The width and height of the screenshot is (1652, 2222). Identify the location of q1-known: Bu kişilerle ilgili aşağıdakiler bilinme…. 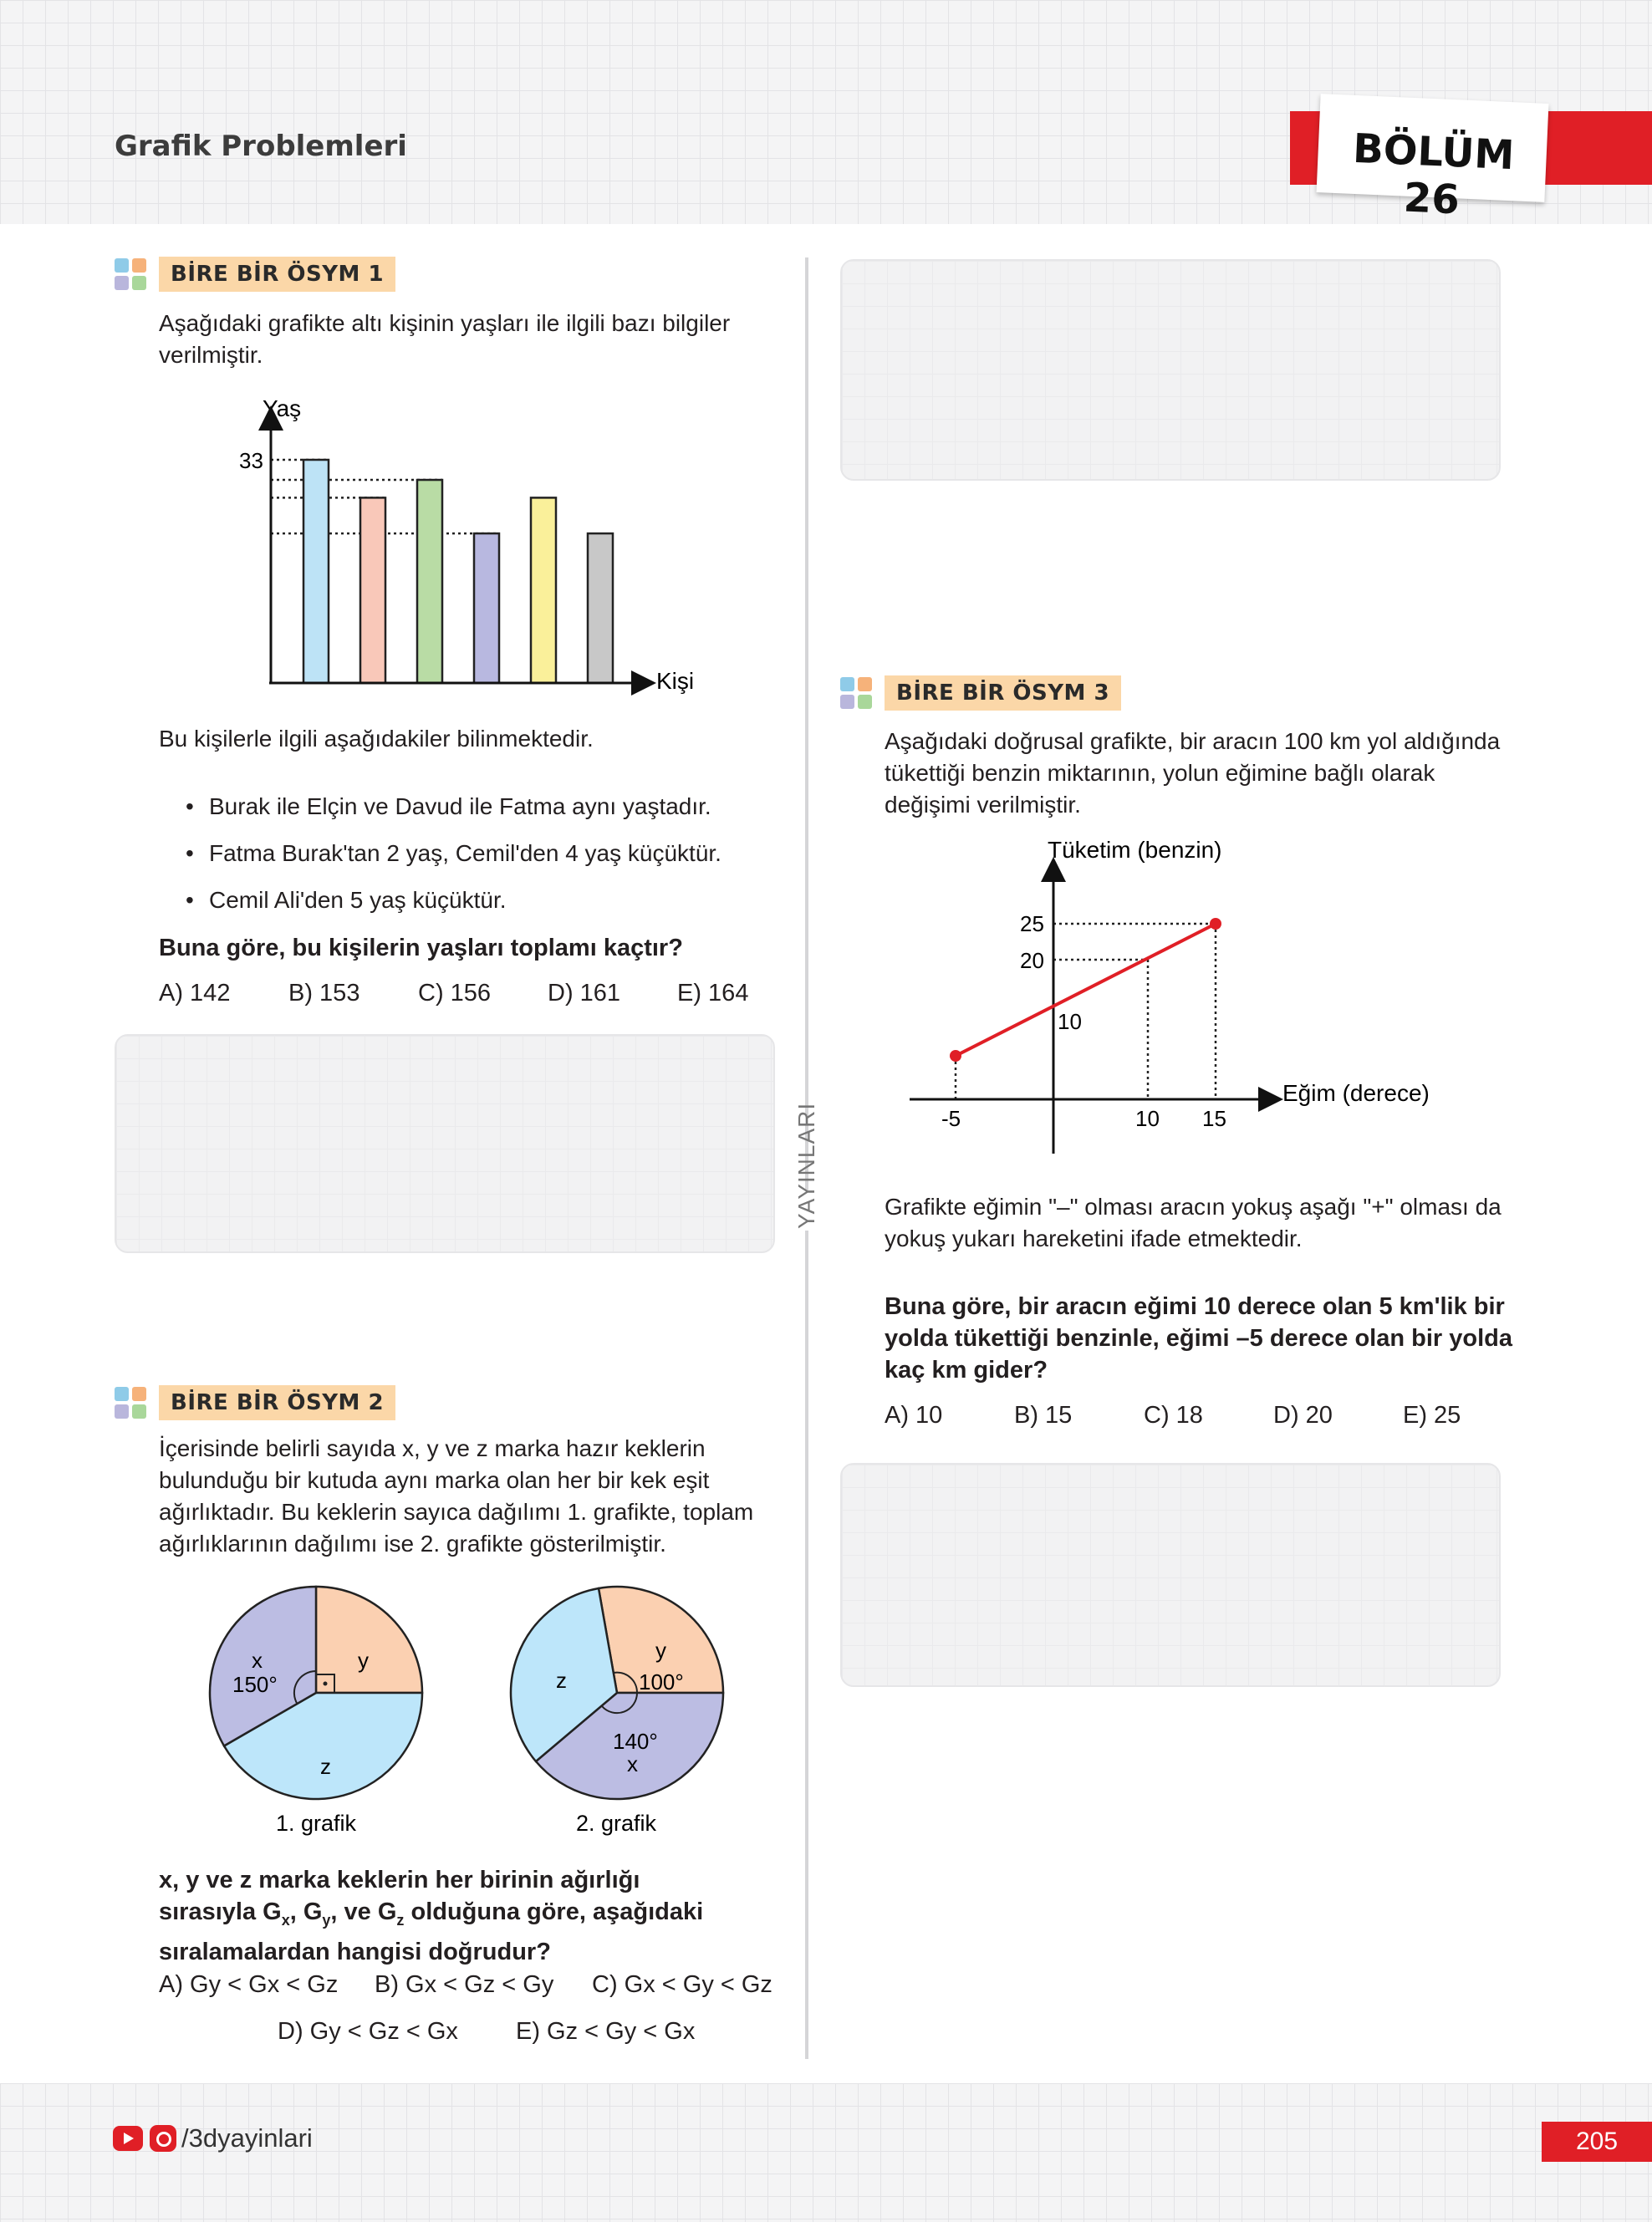
(376, 739).